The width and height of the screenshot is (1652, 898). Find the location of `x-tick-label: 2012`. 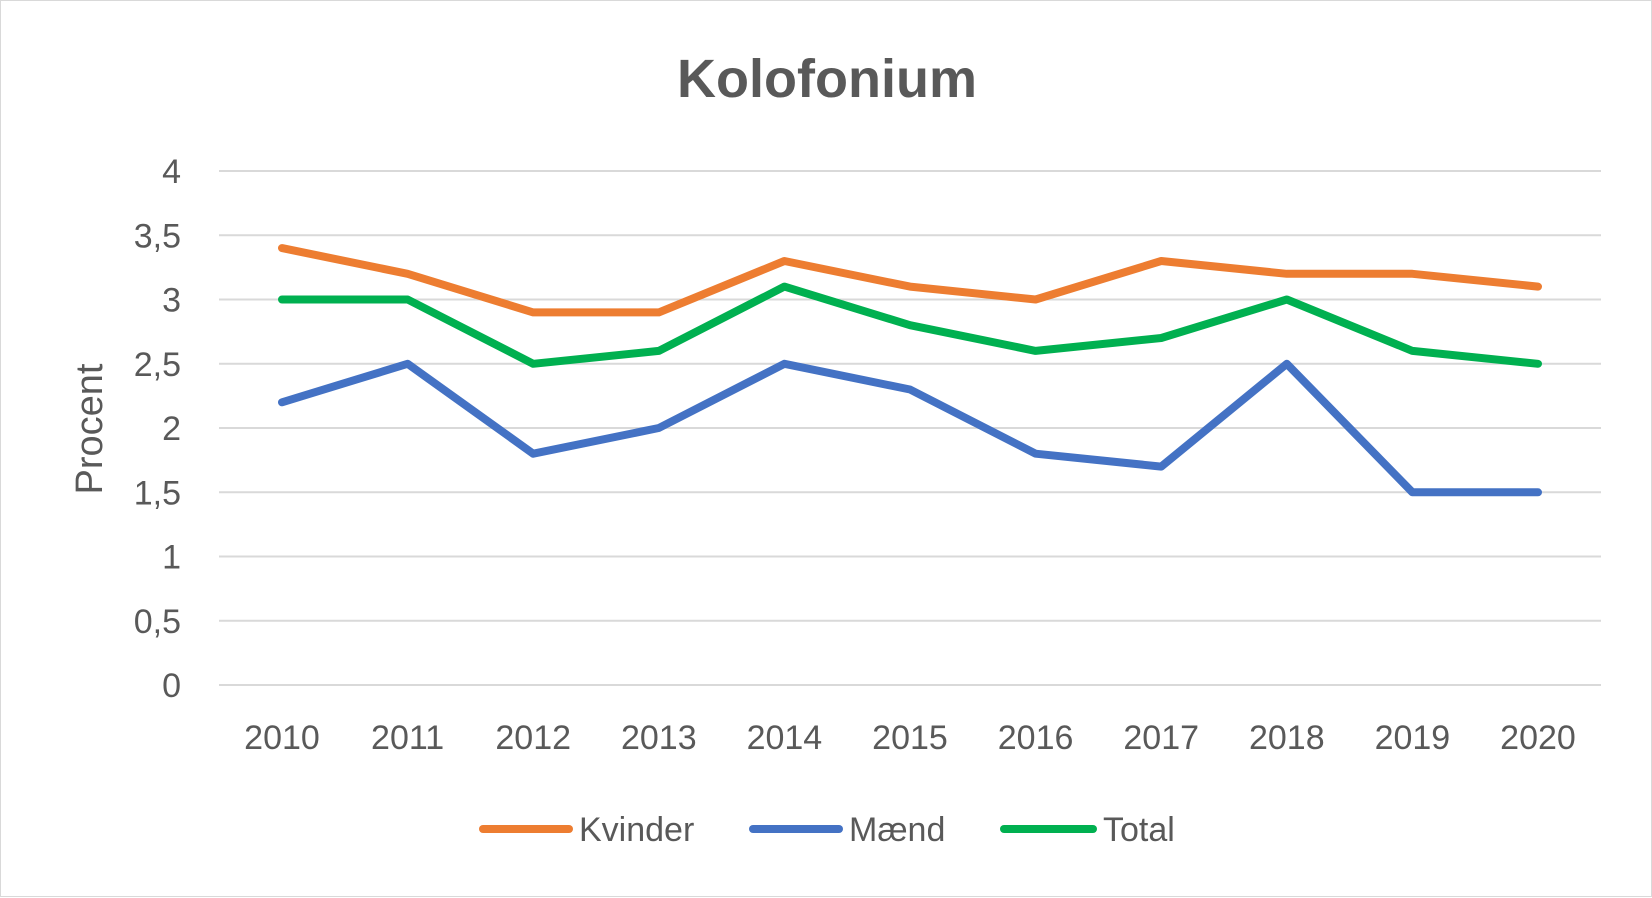

x-tick-label: 2012 is located at coordinates (533, 738).